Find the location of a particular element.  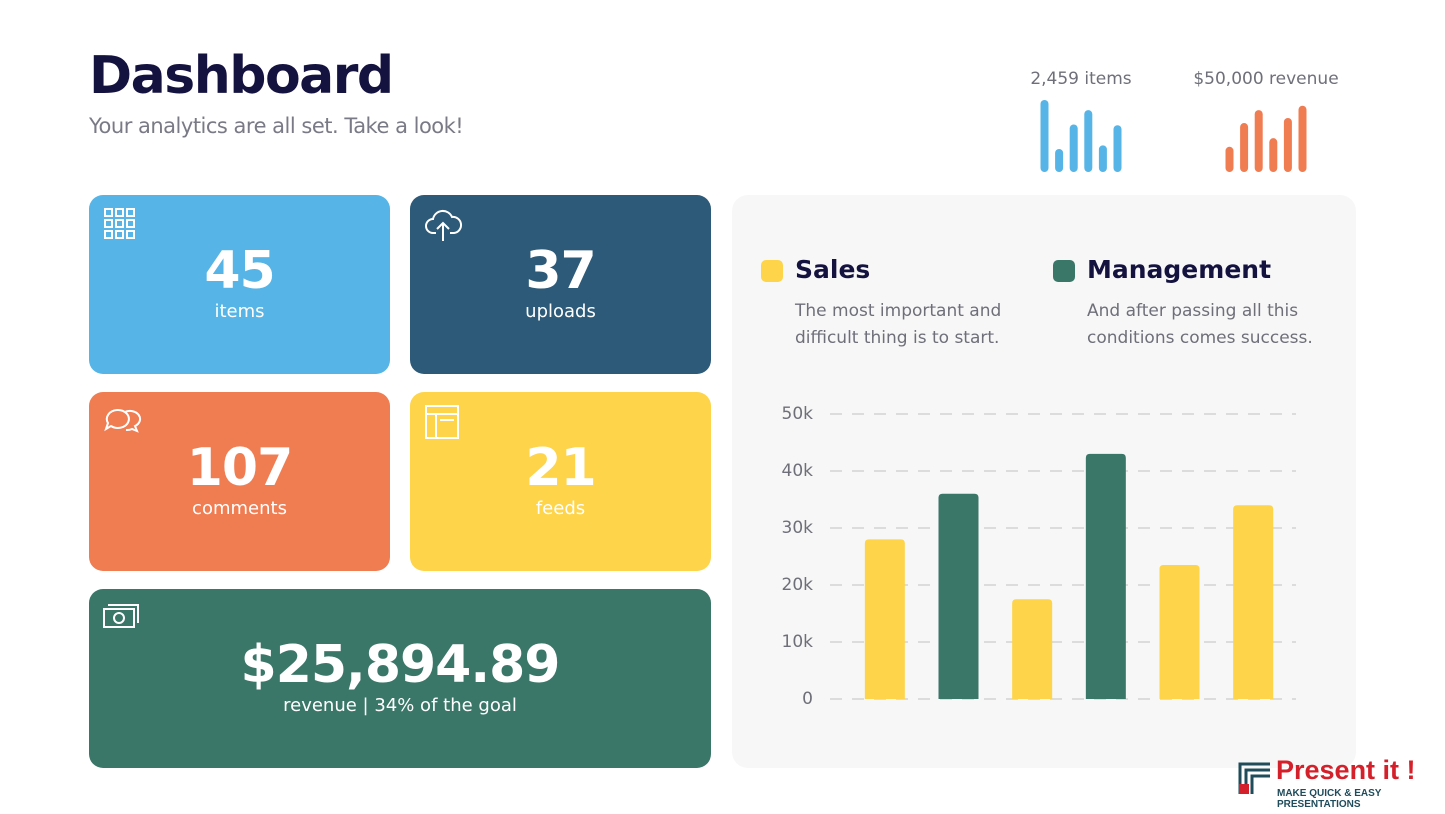

card: $25,894.89 revenue | 34% of the goal is located at coordinates (400, 678).